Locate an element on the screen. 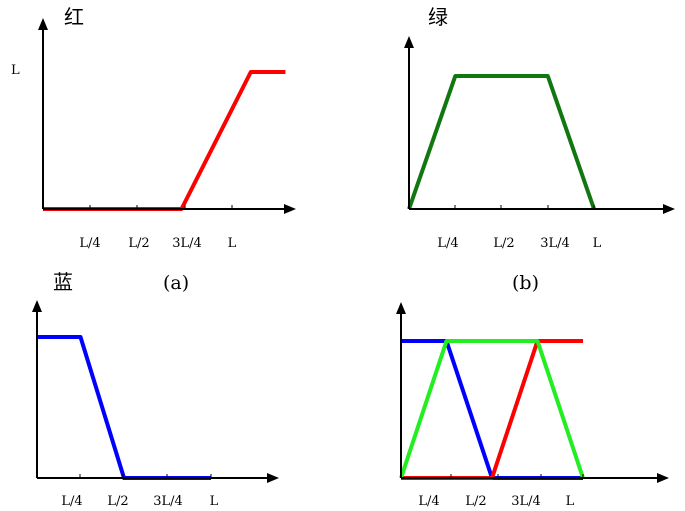 Image resolution: width=685 pixels, height=511 pixels. panel-blue-title: 蓝 is located at coordinates (63, 282).